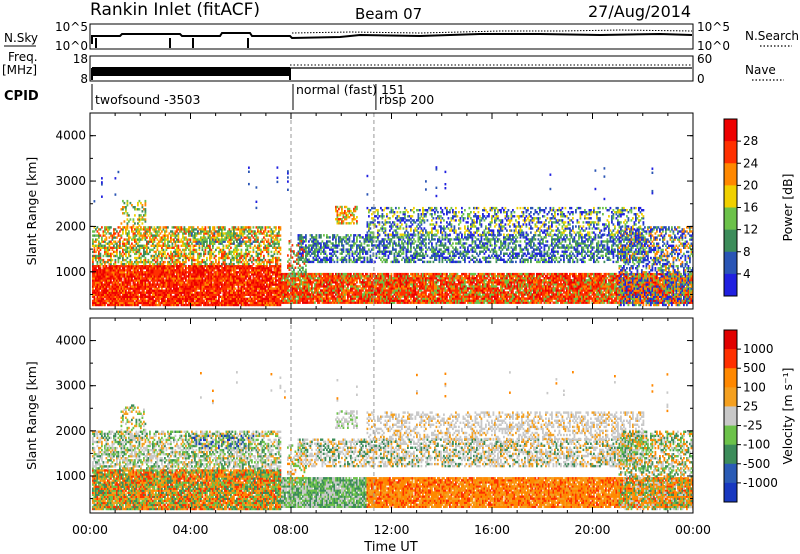 This screenshot has height=554, width=800. What do you see at coordinates (190, 529) in the screenshot?
I see `time-tick-1: 04:00` at bounding box center [190, 529].